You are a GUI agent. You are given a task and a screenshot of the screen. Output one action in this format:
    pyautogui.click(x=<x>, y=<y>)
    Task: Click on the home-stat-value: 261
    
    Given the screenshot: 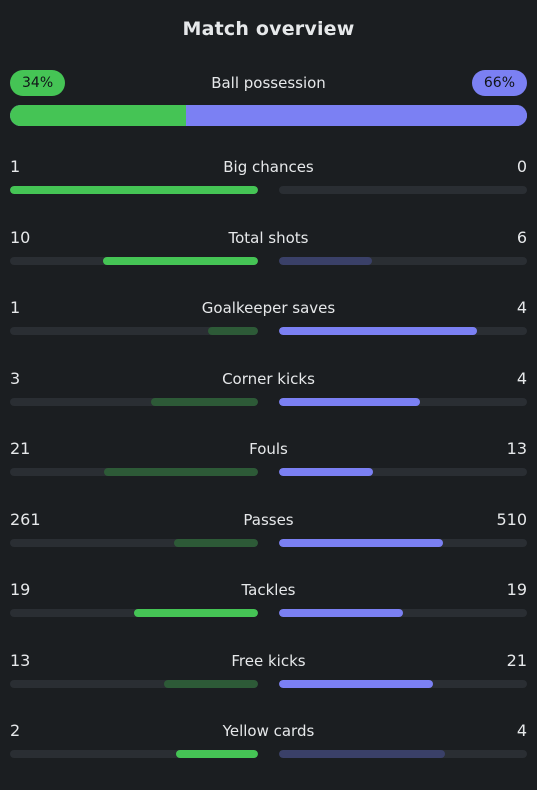 What is the action you would take?
    pyautogui.click(x=25, y=519)
    